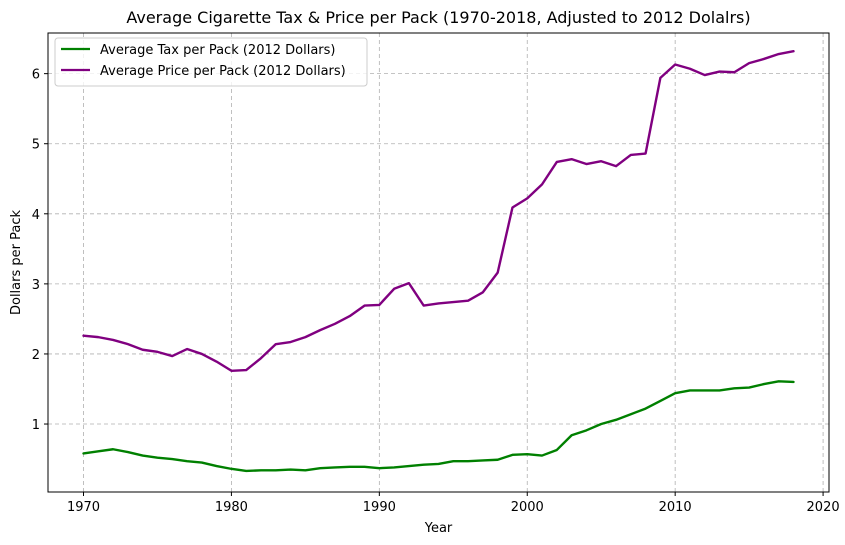  Describe the element at coordinates (36, 145) in the screenshot. I see `y-tick-label: 5` at that location.